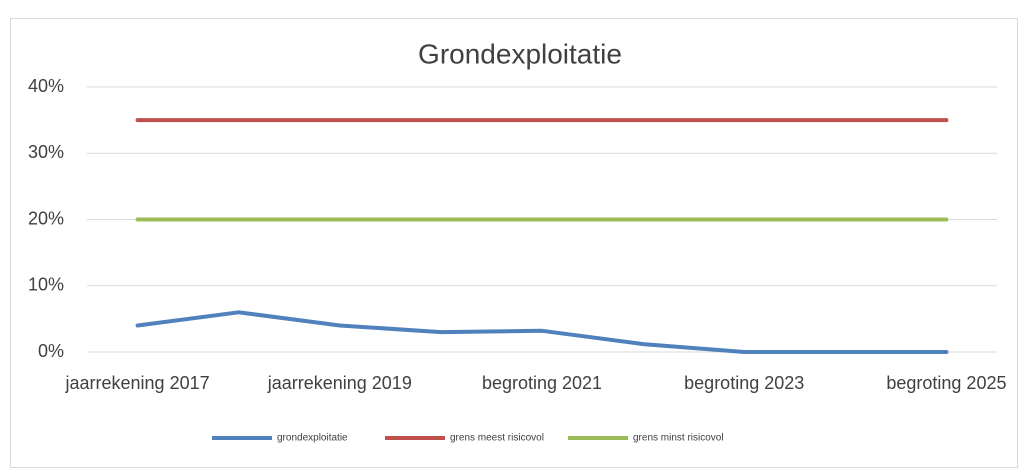 This screenshot has width=1025, height=472. Describe the element at coordinates (137, 383) in the screenshot. I see `x-tick-label: jaarrekening 2017` at that location.